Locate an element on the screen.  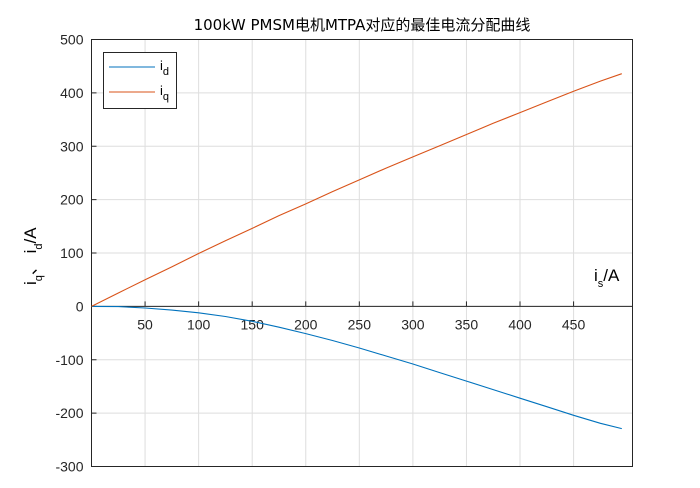
chart-title: 100kW PMSM电机MTPA对应的最佳电流分配曲线 is located at coordinates (362, 25).